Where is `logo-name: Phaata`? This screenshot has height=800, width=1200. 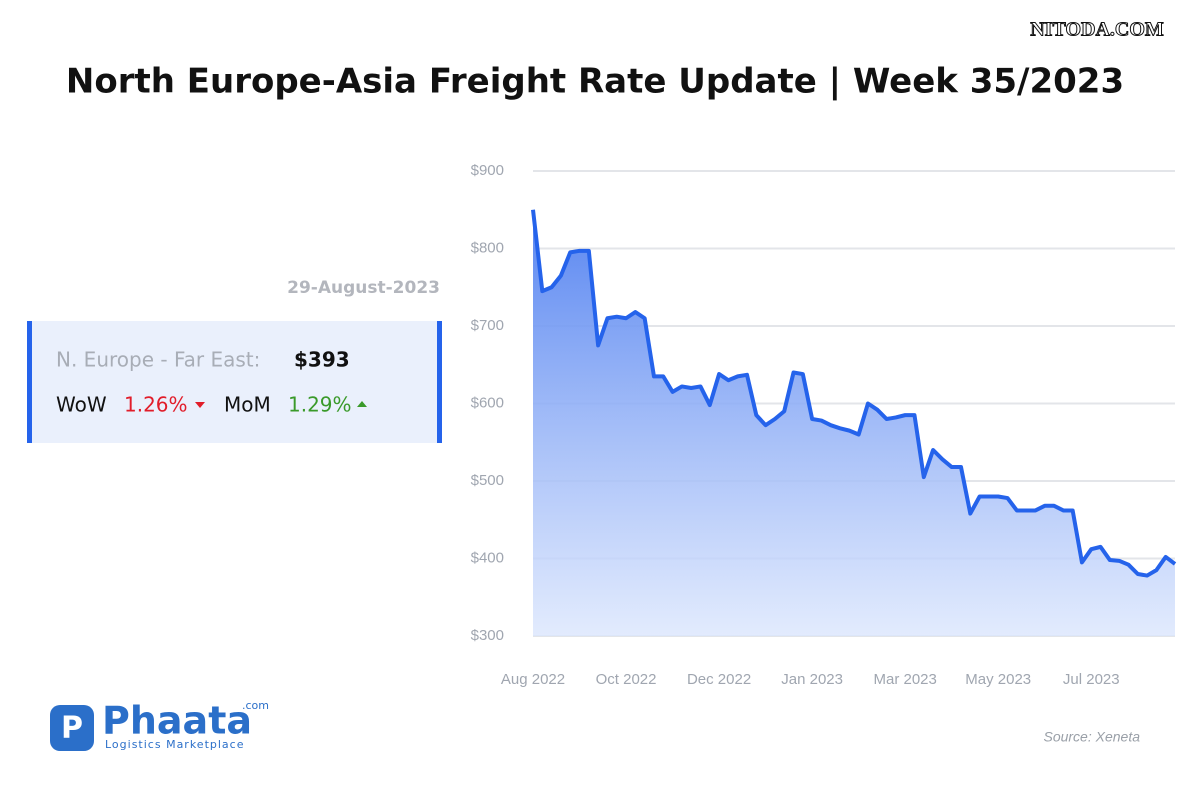
logo-name: Phaata is located at coordinates (177, 721).